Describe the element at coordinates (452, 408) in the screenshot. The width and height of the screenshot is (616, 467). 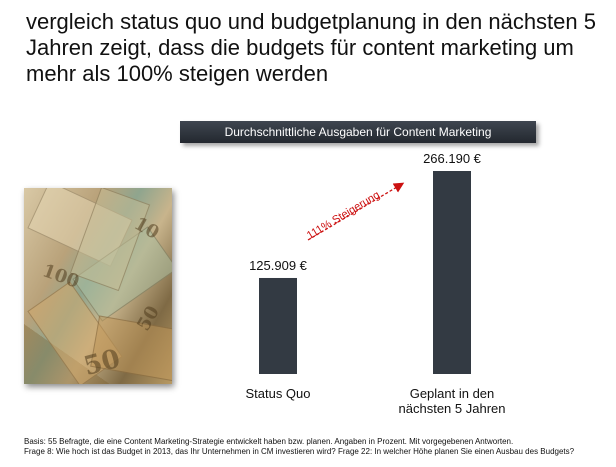
I see `category-label: nächsten 5 Jahren` at that location.